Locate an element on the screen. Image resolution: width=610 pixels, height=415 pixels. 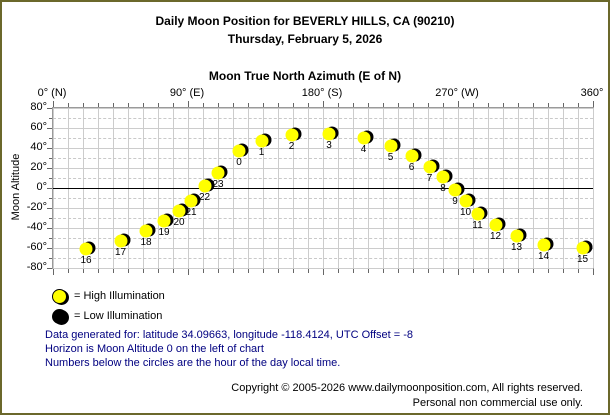
y-axis-tick-label: -80° is located at coordinates (36, 267).